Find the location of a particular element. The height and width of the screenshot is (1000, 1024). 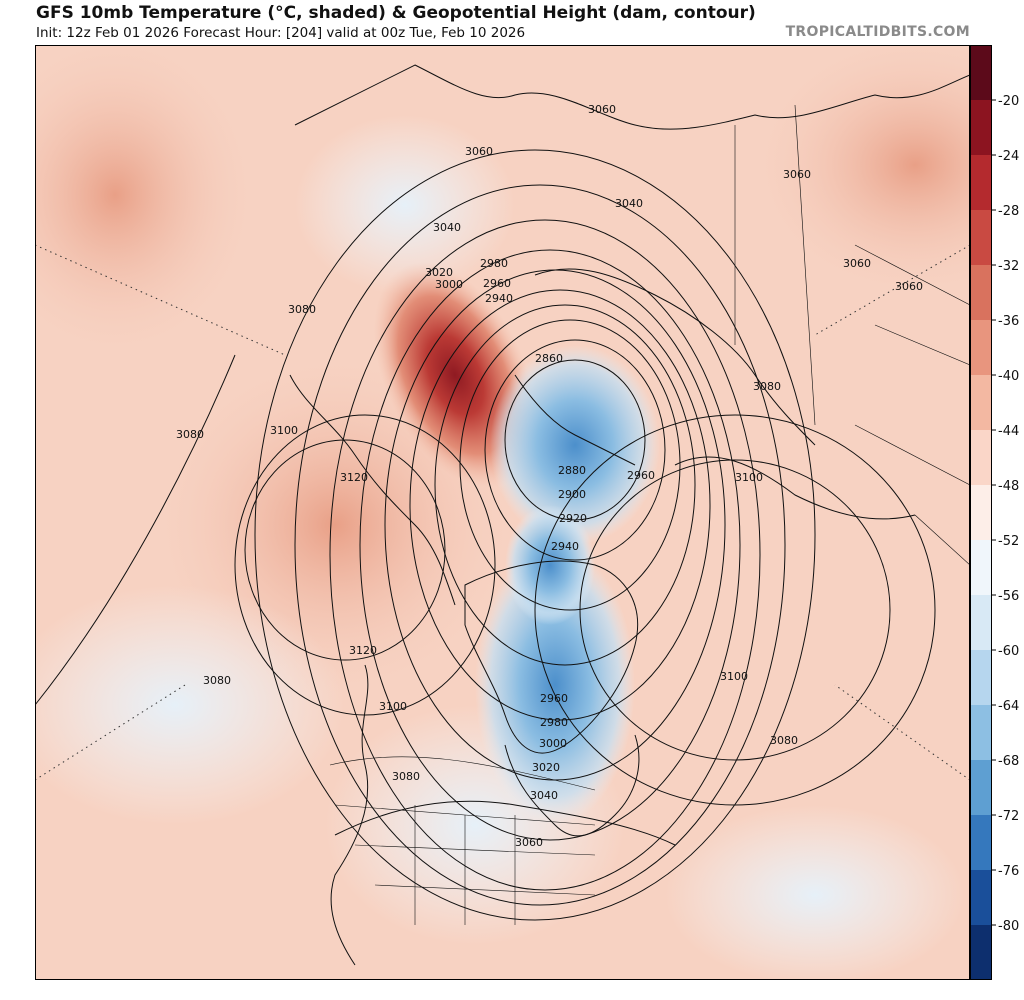

cold-lobe-hudson-bay is located at coordinates (555, 685).